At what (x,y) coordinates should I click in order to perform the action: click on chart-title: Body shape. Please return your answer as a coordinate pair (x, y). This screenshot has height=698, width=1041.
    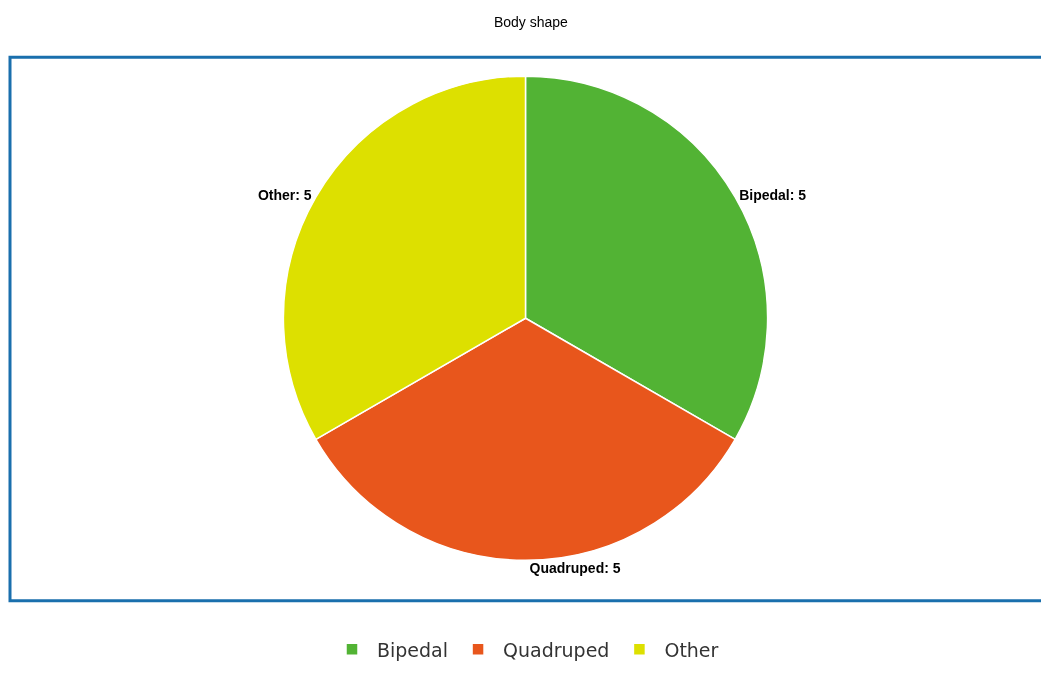
    Looking at the image, I should click on (531, 22).